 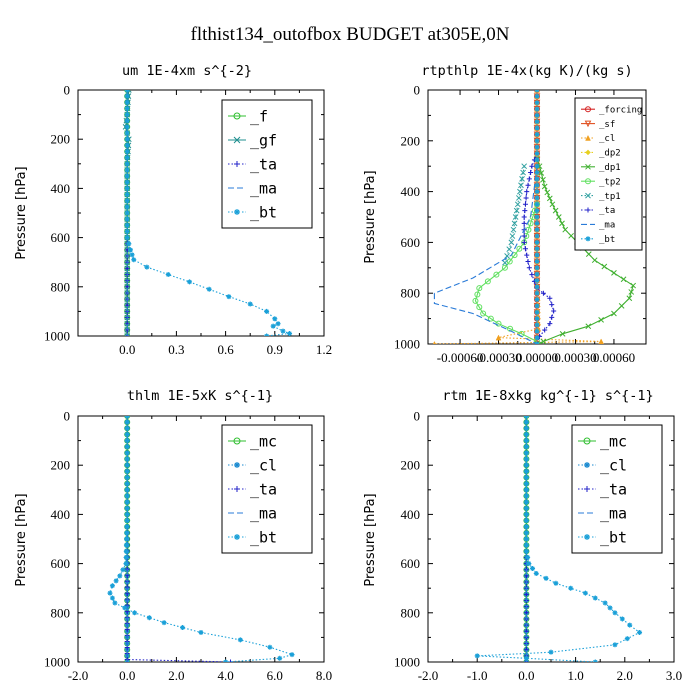 What do you see at coordinates (259, 116) in the screenshot?
I see `legend-entry: _f` at bounding box center [259, 116].